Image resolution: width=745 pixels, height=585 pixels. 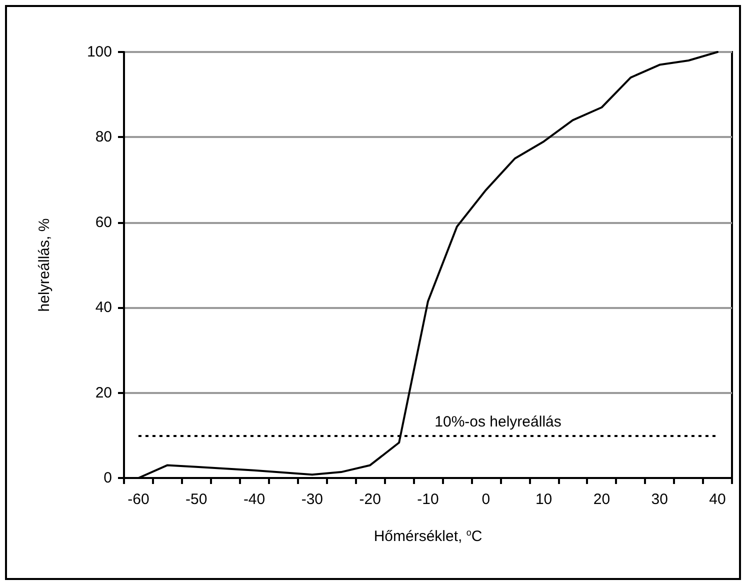 What do you see at coordinates (103, 137) in the screenshot?
I see `y-tick-label: 80` at bounding box center [103, 137].